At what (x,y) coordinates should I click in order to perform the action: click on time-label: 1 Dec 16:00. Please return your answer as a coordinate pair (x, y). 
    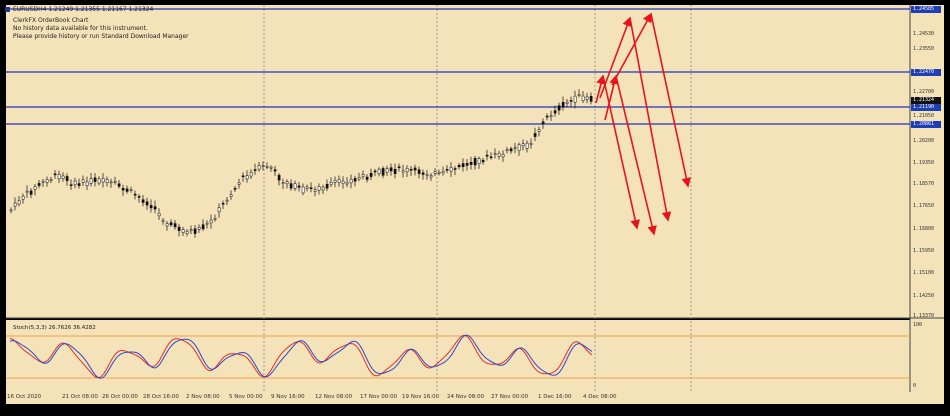
    Looking at the image, I should click on (555, 397).